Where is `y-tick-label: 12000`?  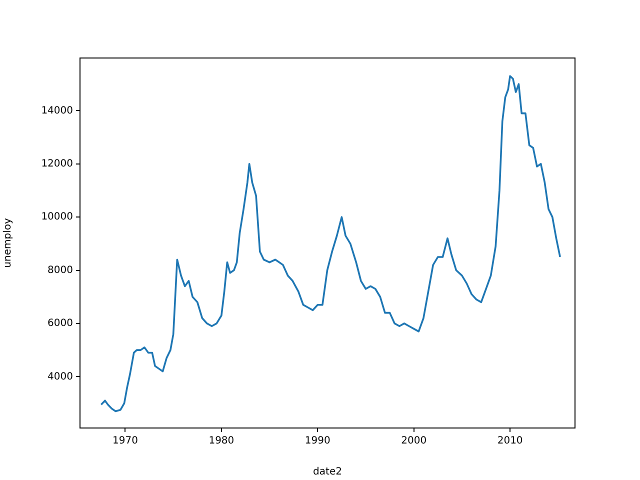
y-tick-label: 12000 is located at coordinates (57, 164).